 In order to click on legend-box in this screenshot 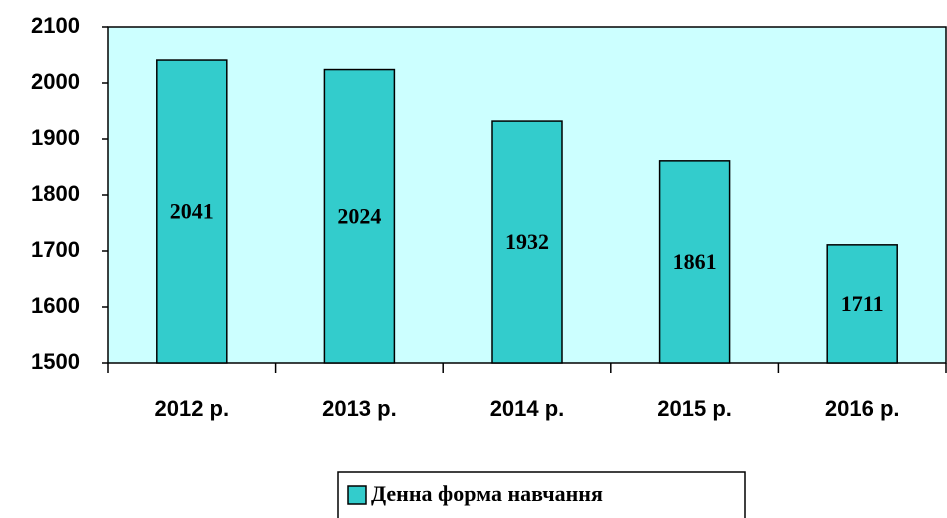, I will do `click(541, 494)`.